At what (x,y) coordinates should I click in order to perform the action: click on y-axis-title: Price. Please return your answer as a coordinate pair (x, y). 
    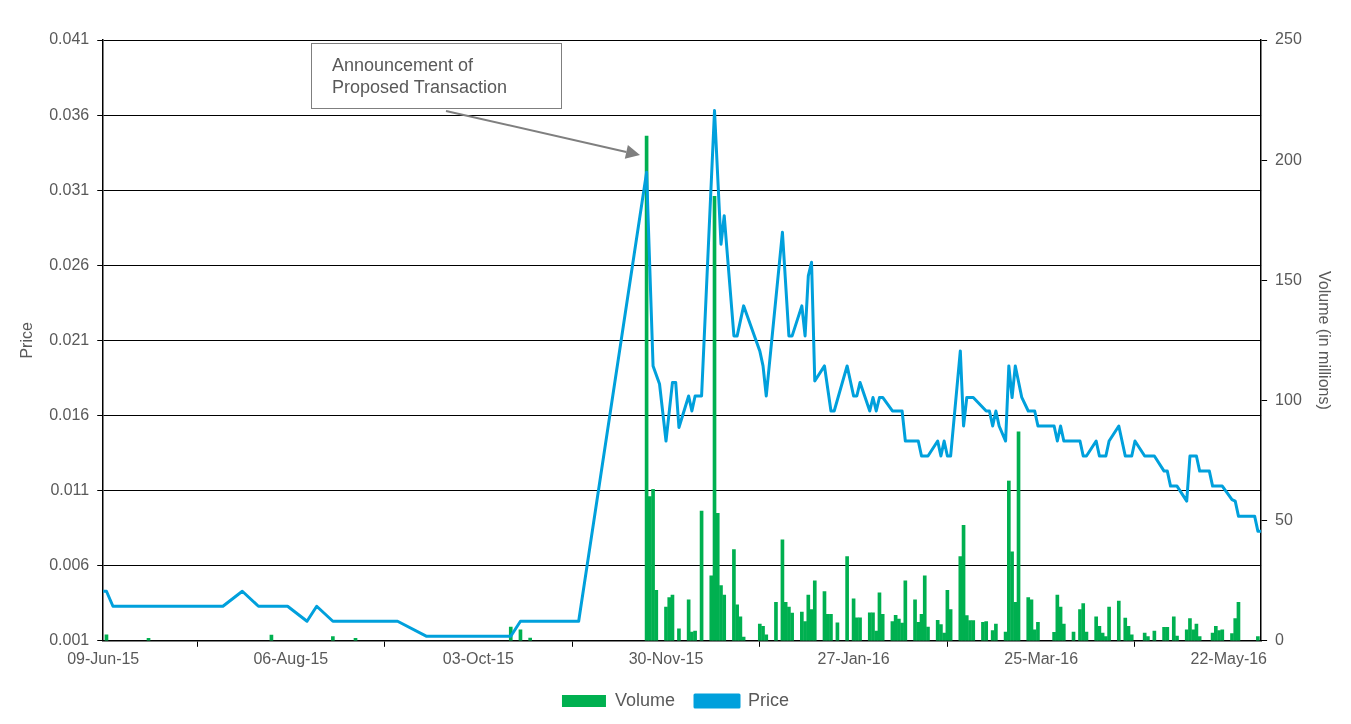
    Looking at the image, I should click on (27, 340).